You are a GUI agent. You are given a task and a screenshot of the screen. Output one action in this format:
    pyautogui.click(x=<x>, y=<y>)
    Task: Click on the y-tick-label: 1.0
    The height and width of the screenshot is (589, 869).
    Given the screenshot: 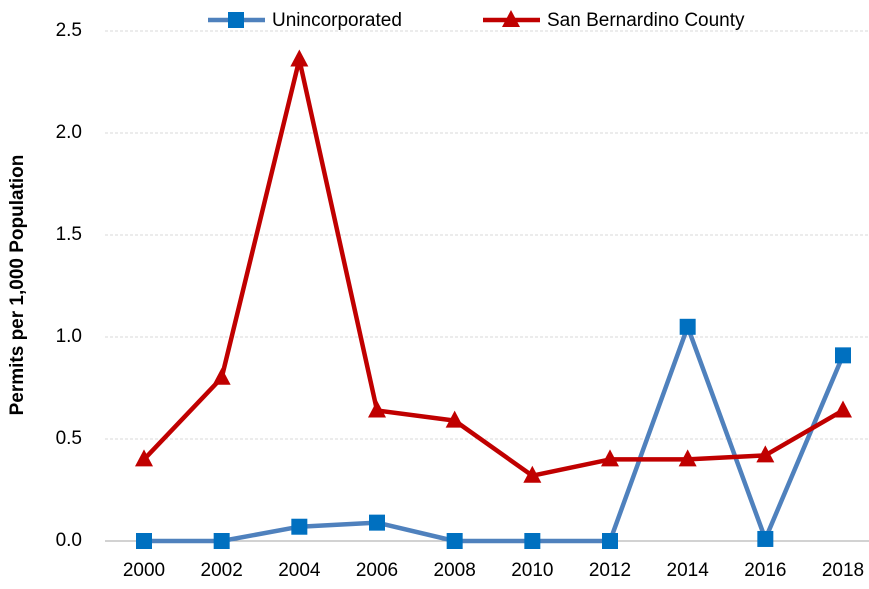 What is the action you would take?
    pyautogui.click(x=69, y=336)
    